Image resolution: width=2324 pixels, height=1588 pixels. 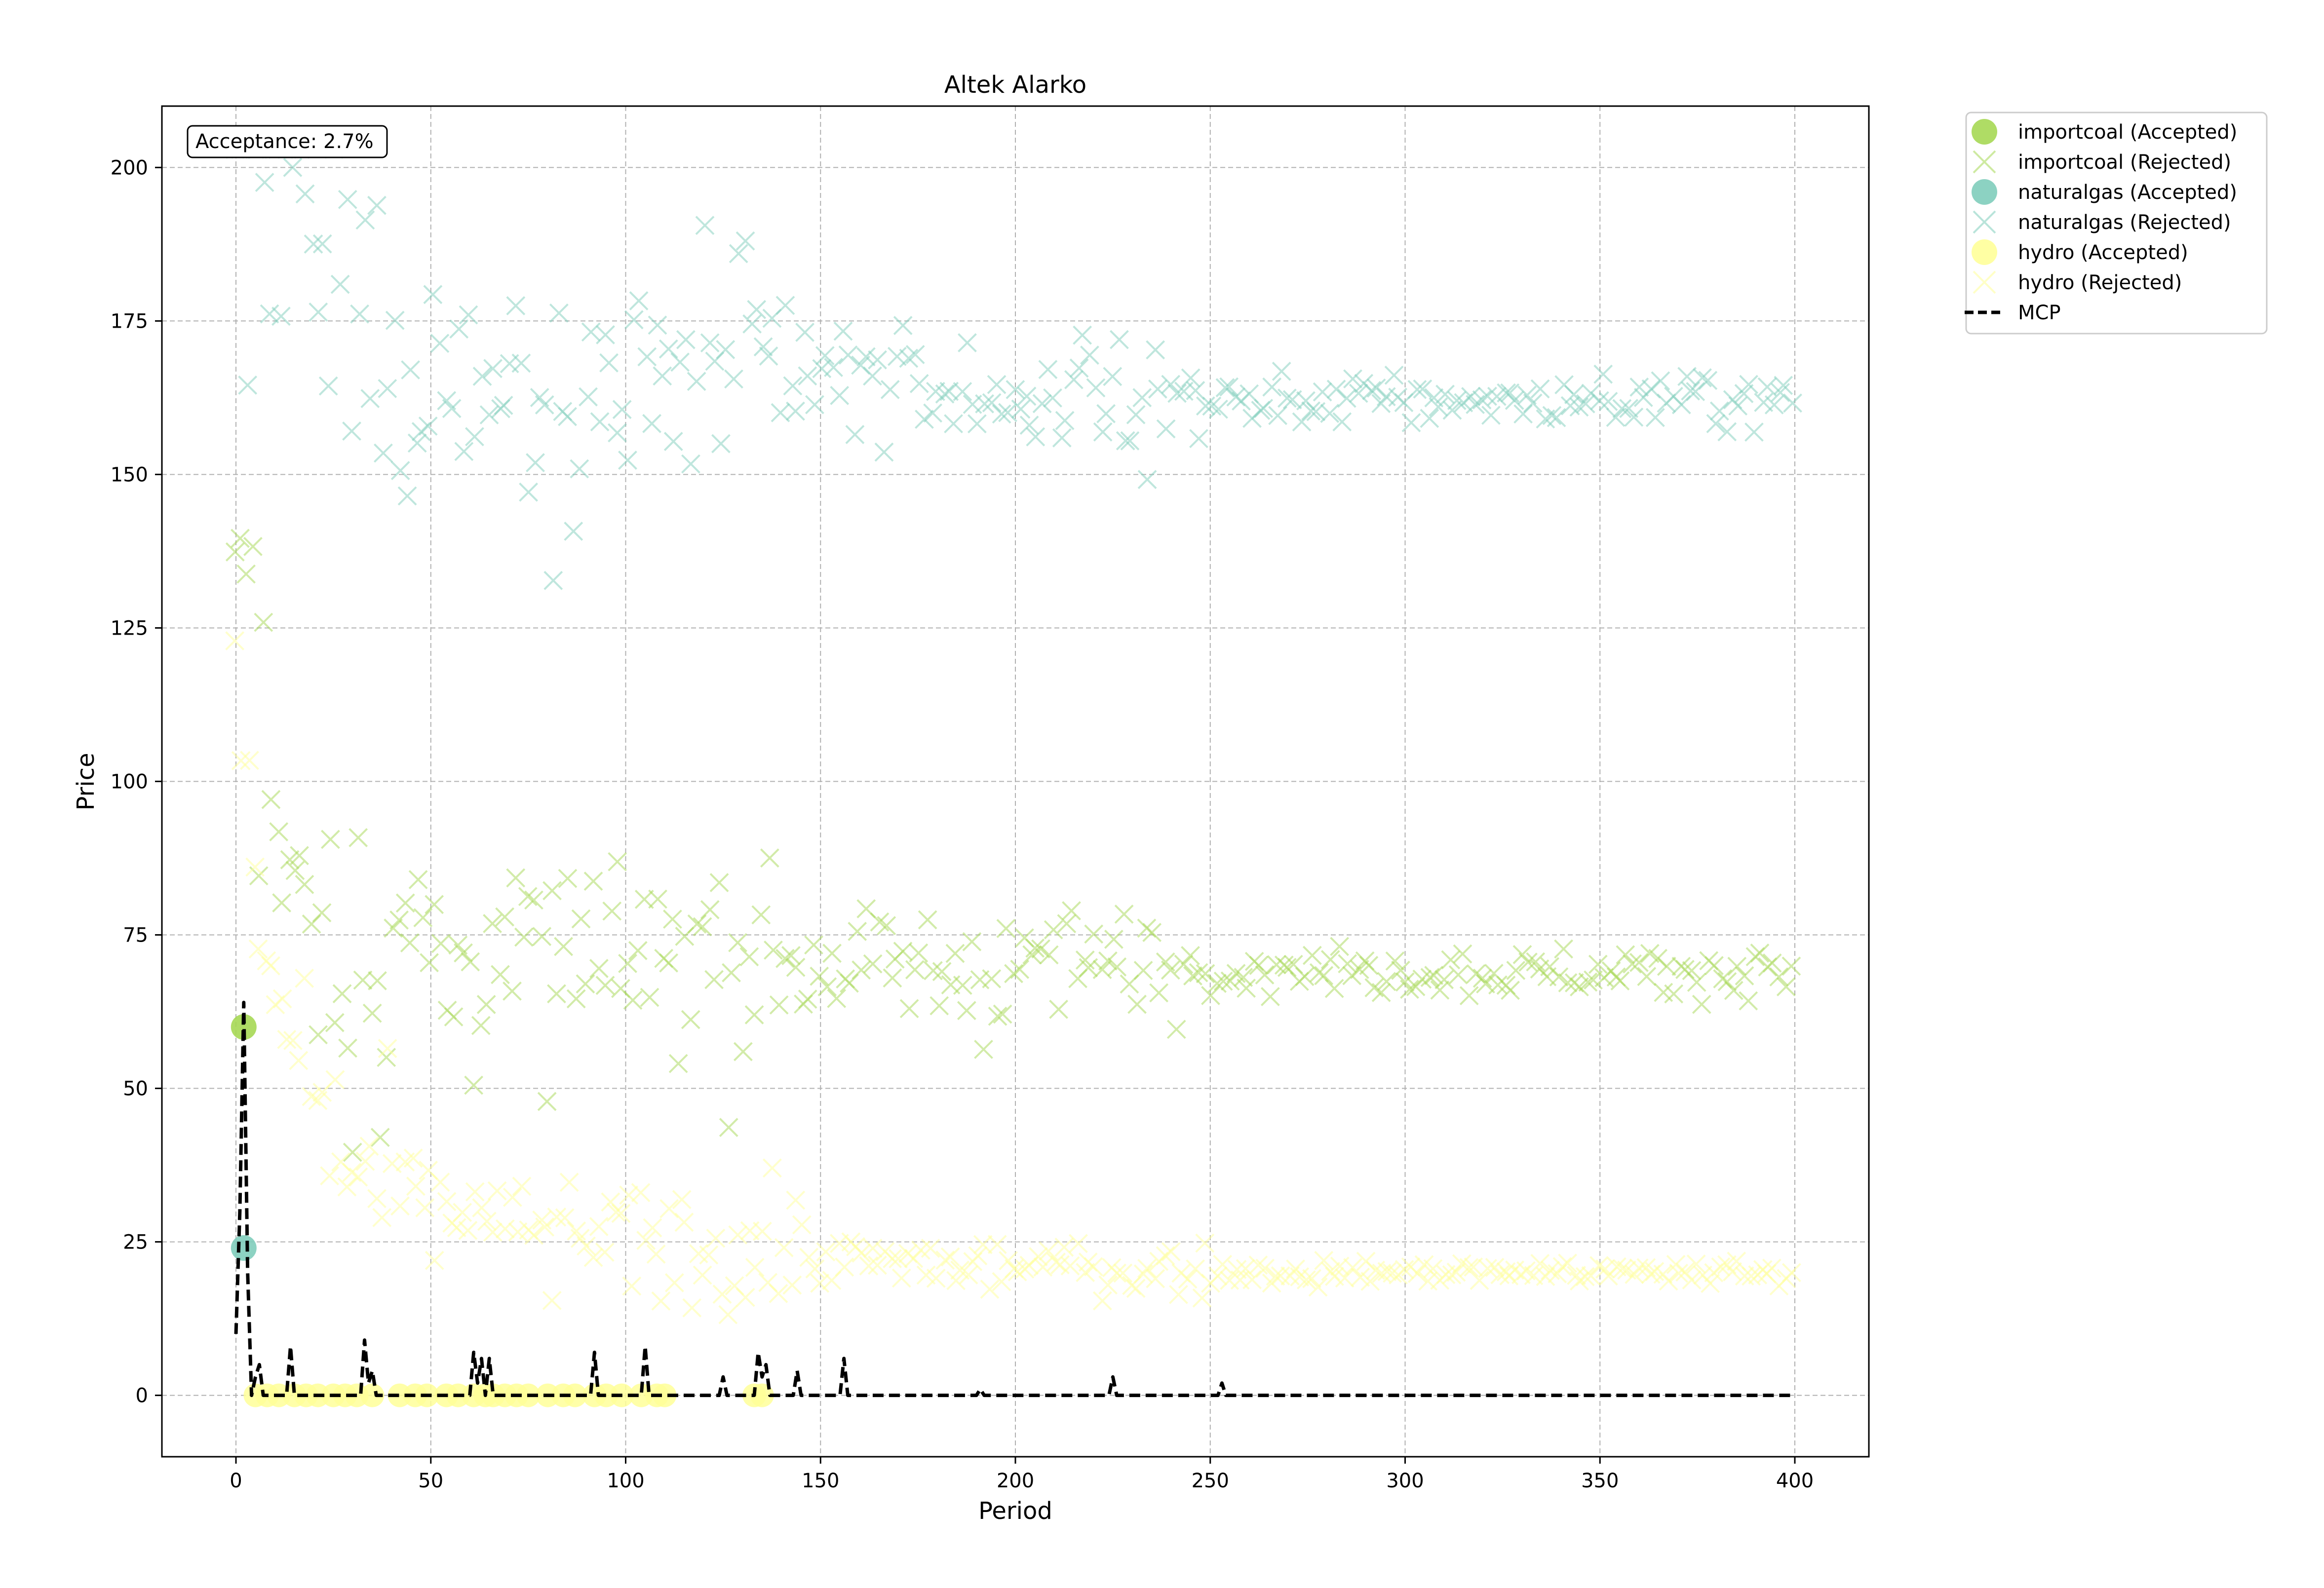 What do you see at coordinates (129, 321) in the screenshot?
I see `y-tick-label: 175` at bounding box center [129, 321].